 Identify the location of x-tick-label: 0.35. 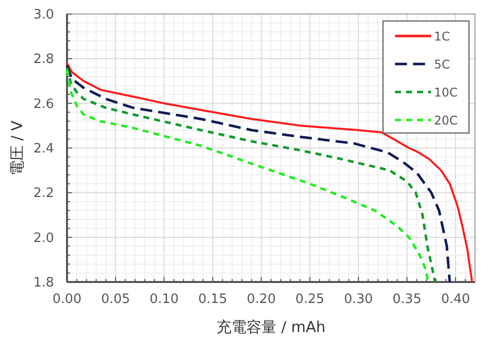
(407, 299).